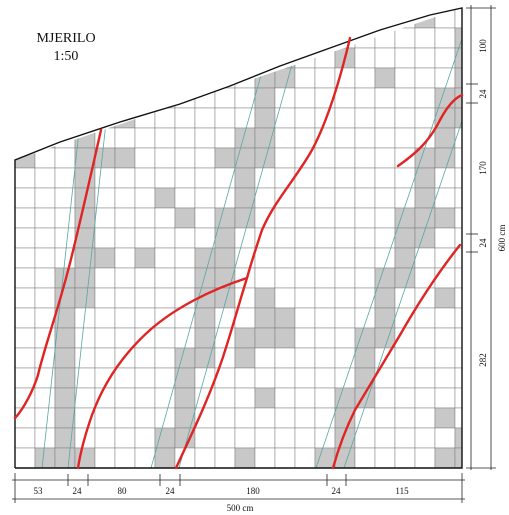 The height and width of the screenshot is (515, 509). I want to click on dim-bottom-6: 24, so click(337, 491).